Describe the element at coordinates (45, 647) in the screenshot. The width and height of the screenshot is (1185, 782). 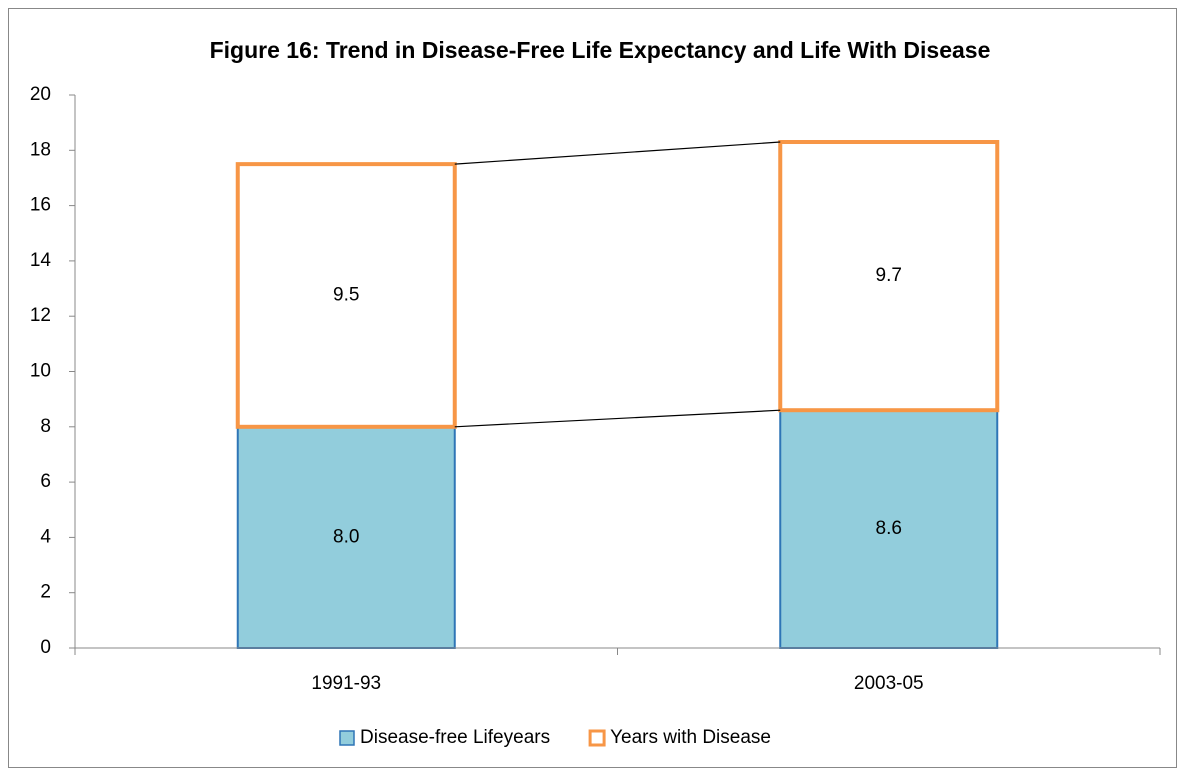
I see `y-tick-label: 0` at that location.